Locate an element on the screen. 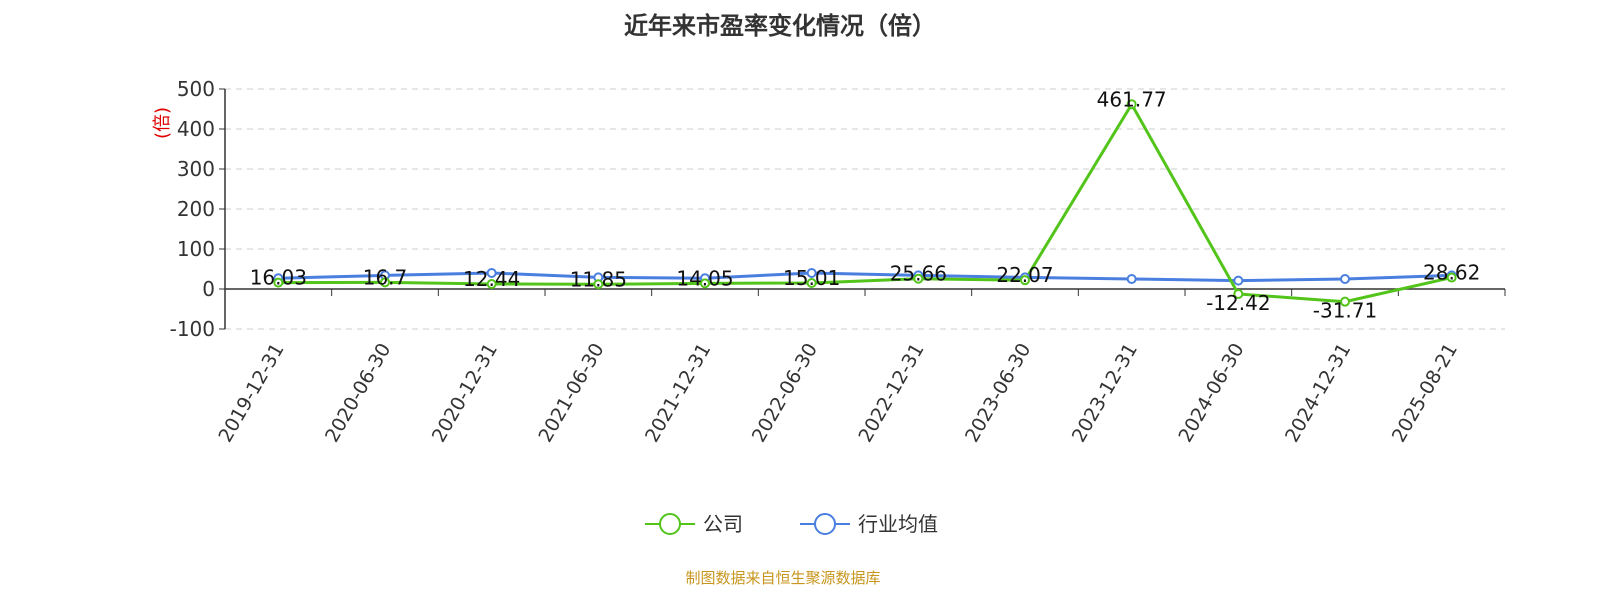 The width and height of the screenshot is (1600, 600). data-label: 28.62 is located at coordinates (1451, 273).